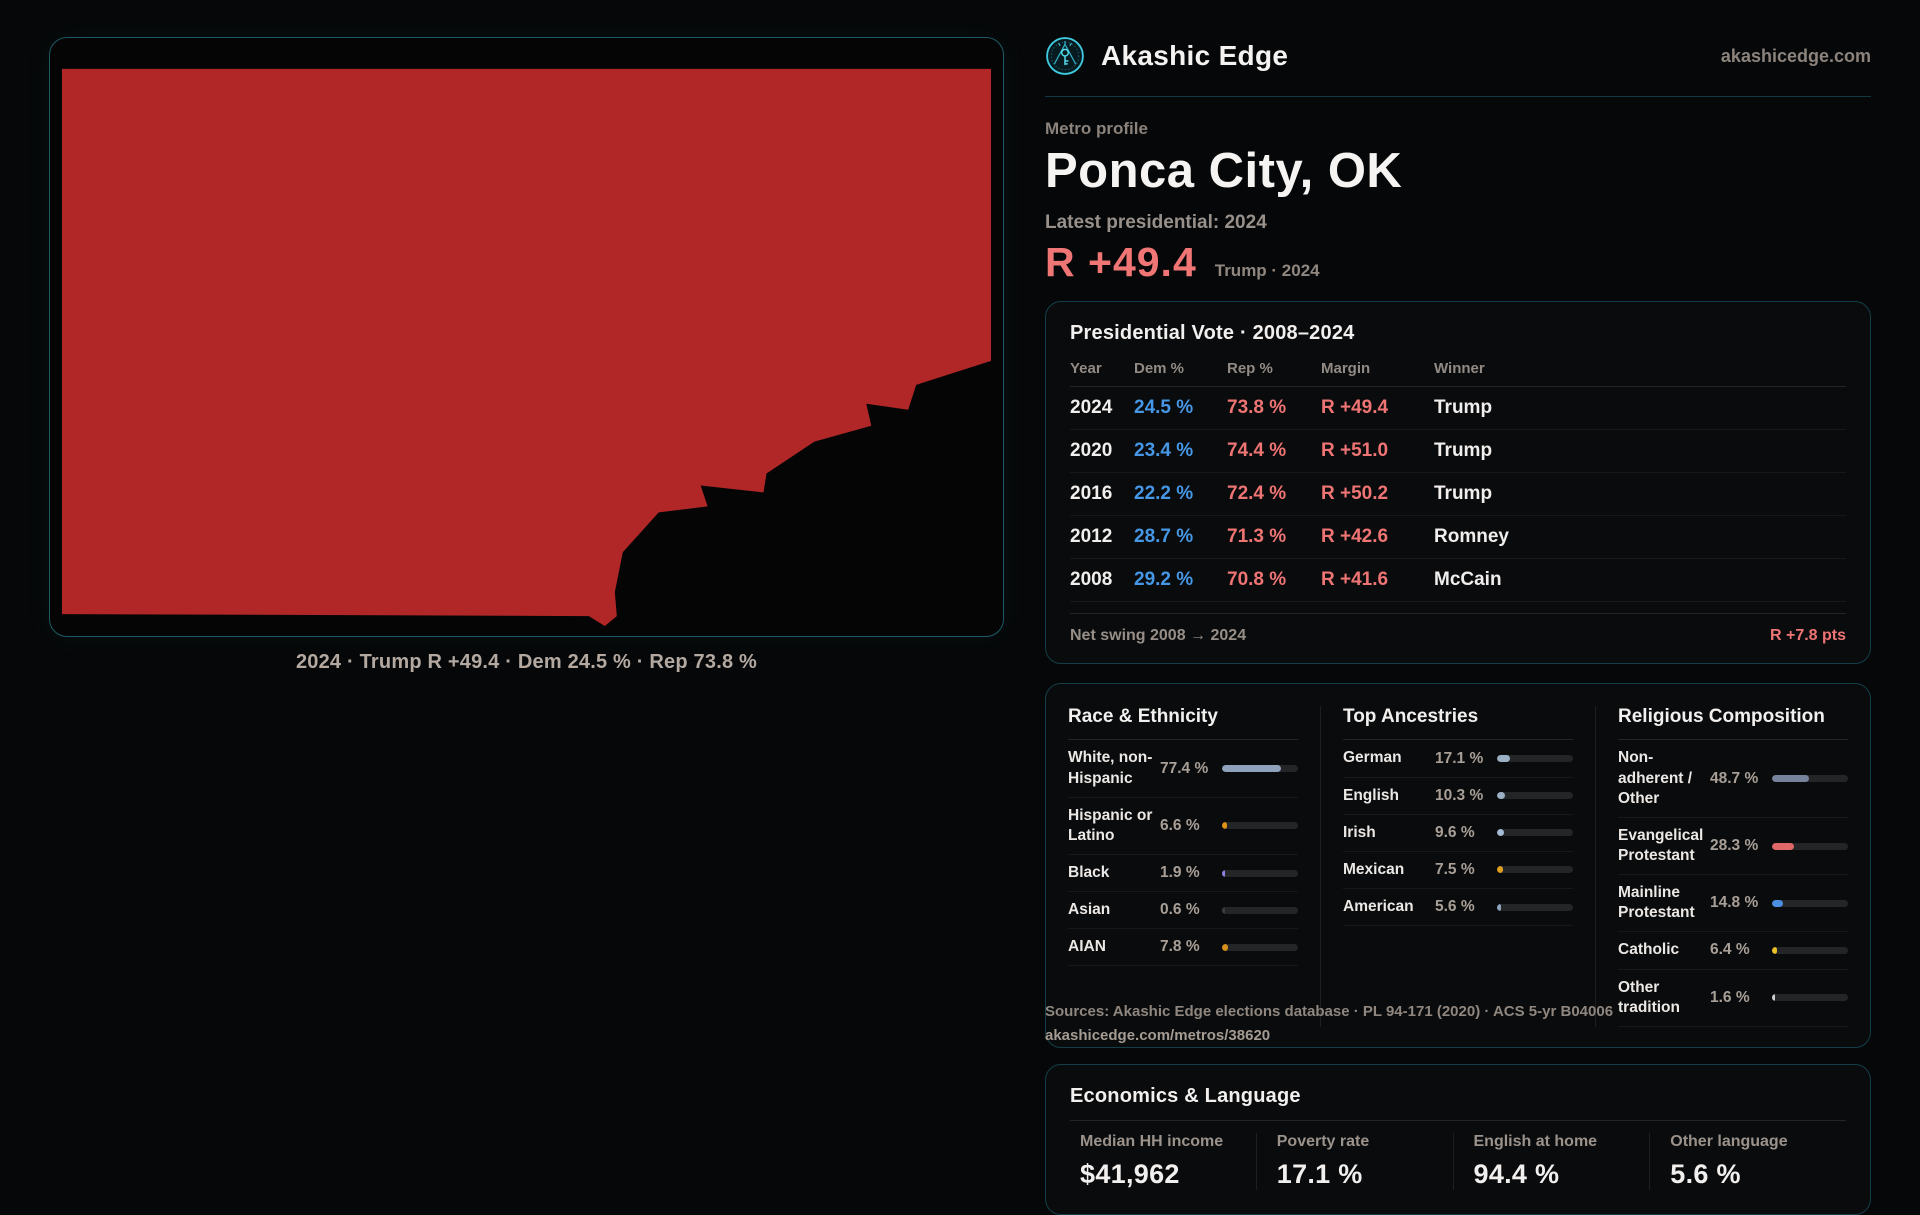 The height and width of the screenshot is (1215, 1920). What do you see at coordinates (1089, 910) in the screenshot?
I see `stat-label: Asian` at bounding box center [1089, 910].